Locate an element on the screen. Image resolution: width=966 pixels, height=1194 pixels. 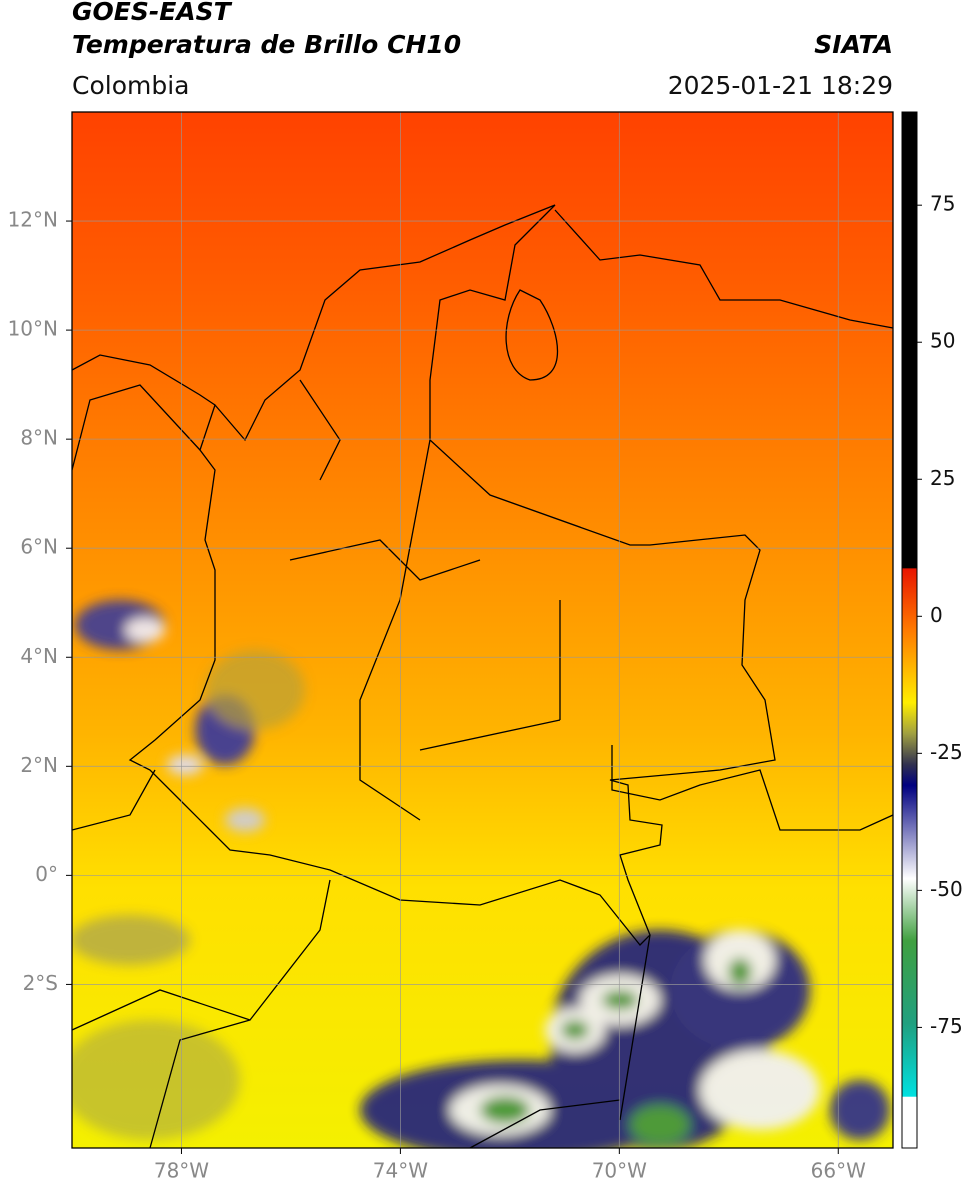
colorbar-tick-label: -50 is located at coordinates (946, 889).